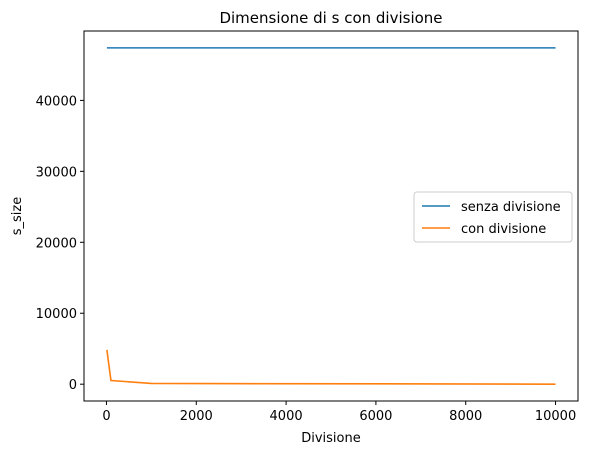 The width and height of the screenshot is (589, 455). I want to click on y-tick-label: 0, so click(73, 385).